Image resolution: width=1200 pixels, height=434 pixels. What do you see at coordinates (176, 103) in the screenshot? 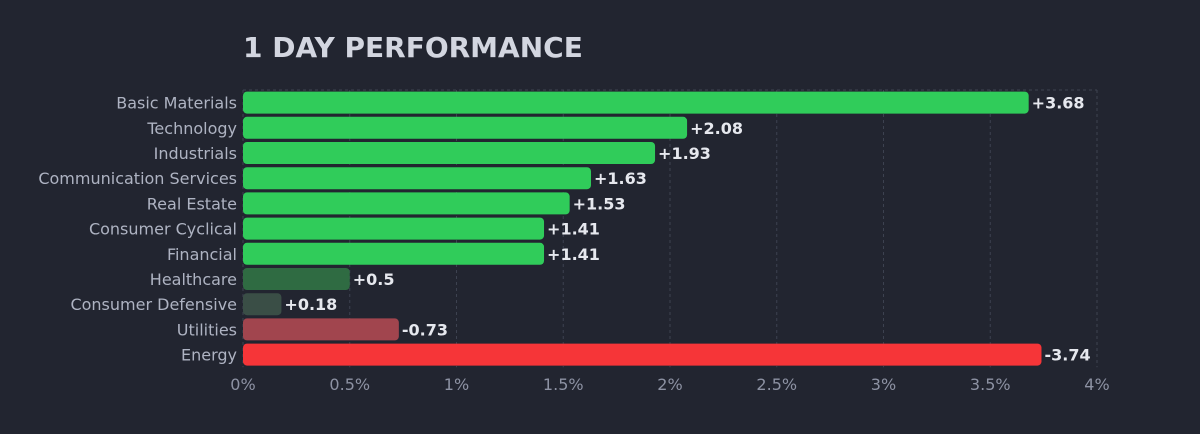
I see `category-label: Basic Materials` at bounding box center [176, 103].